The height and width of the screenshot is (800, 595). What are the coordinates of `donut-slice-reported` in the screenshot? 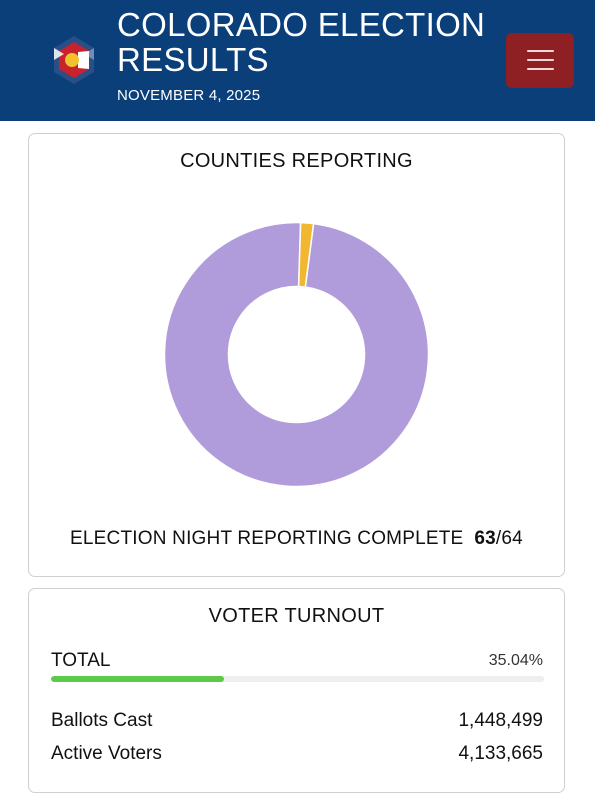 It's located at (296, 354).